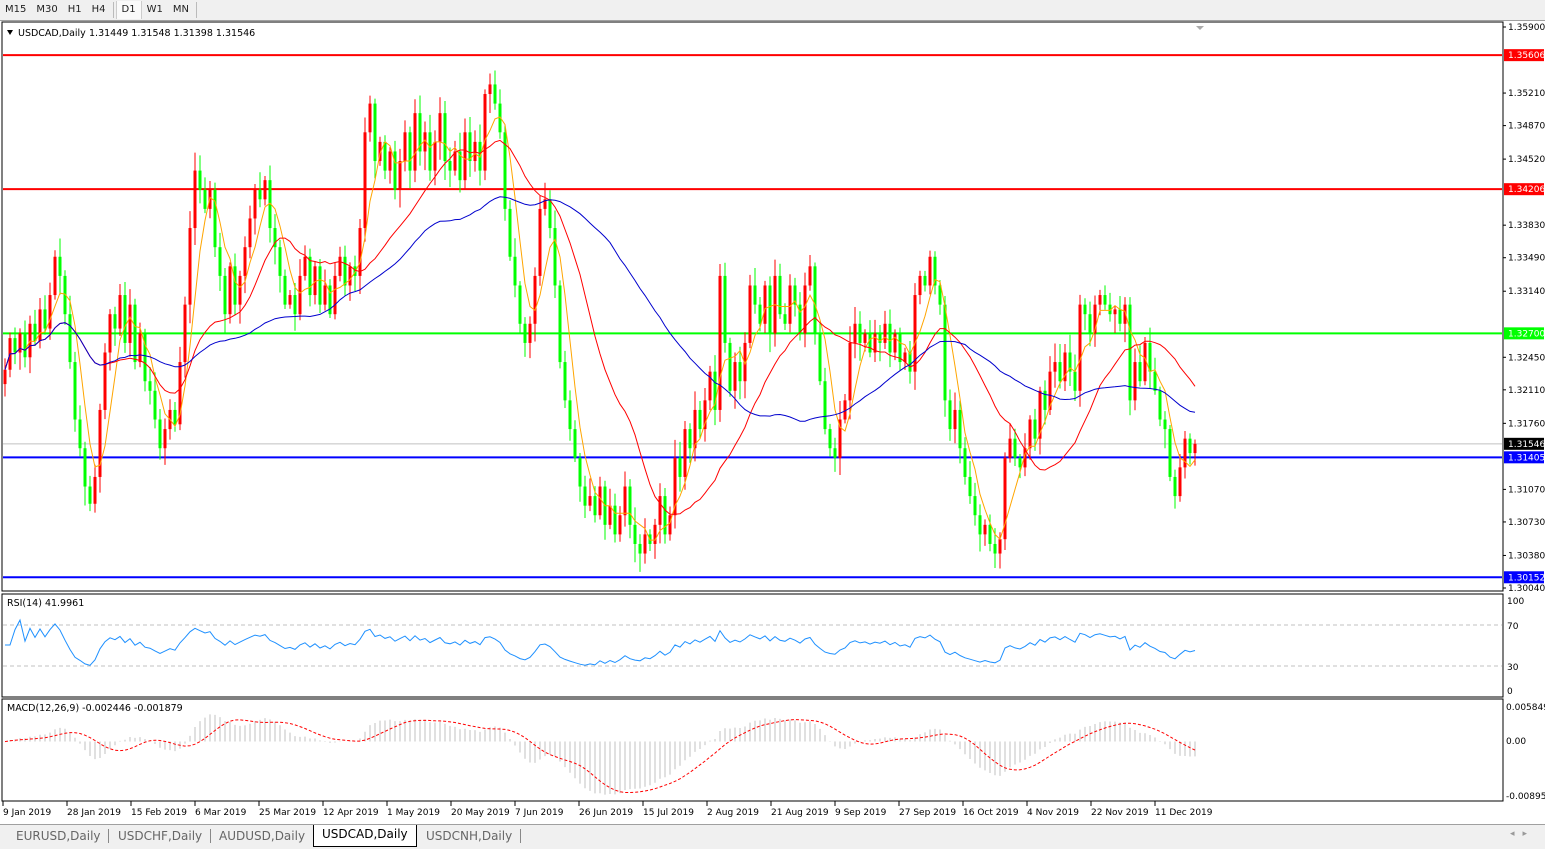 This screenshot has height=849, width=1545. I want to click on timeframe-d1: D1, so click(128, 10).